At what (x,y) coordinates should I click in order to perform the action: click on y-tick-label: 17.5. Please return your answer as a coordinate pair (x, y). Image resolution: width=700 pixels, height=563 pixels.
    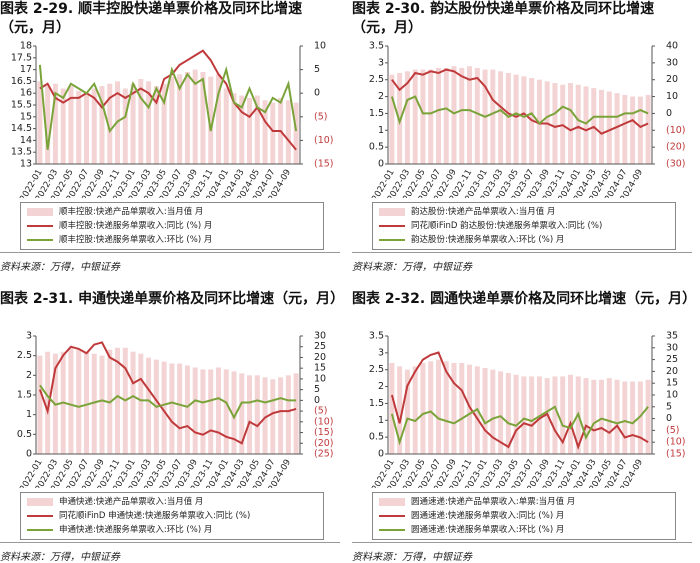
    Looking at the image, I should click on (21, 57).